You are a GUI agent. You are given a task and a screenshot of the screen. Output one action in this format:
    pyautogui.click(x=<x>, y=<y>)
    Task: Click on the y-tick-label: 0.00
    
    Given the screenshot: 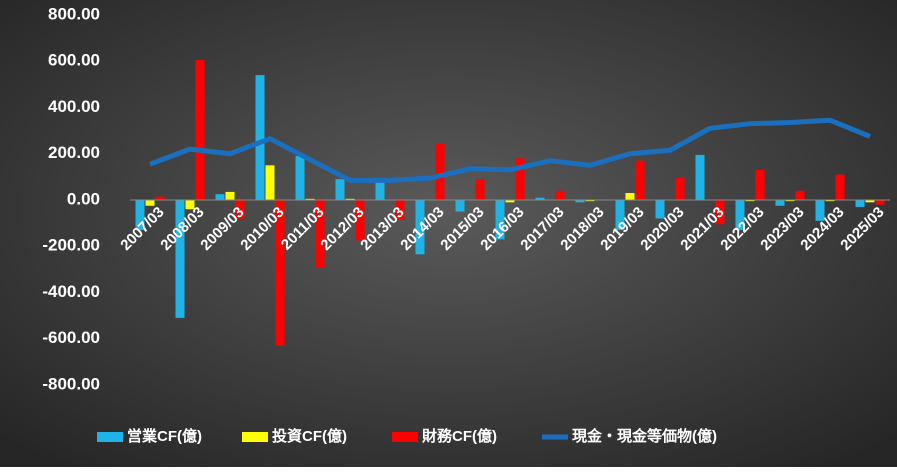 What is the action you would take?
    pyautogui.click(x=83, y=198)
    